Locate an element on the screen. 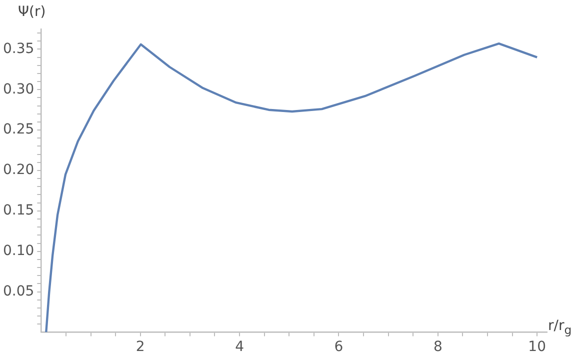 The height and width of the screenshot is (361, 581). y-tick-label: 0.25 is located at coordinates (18, 130).